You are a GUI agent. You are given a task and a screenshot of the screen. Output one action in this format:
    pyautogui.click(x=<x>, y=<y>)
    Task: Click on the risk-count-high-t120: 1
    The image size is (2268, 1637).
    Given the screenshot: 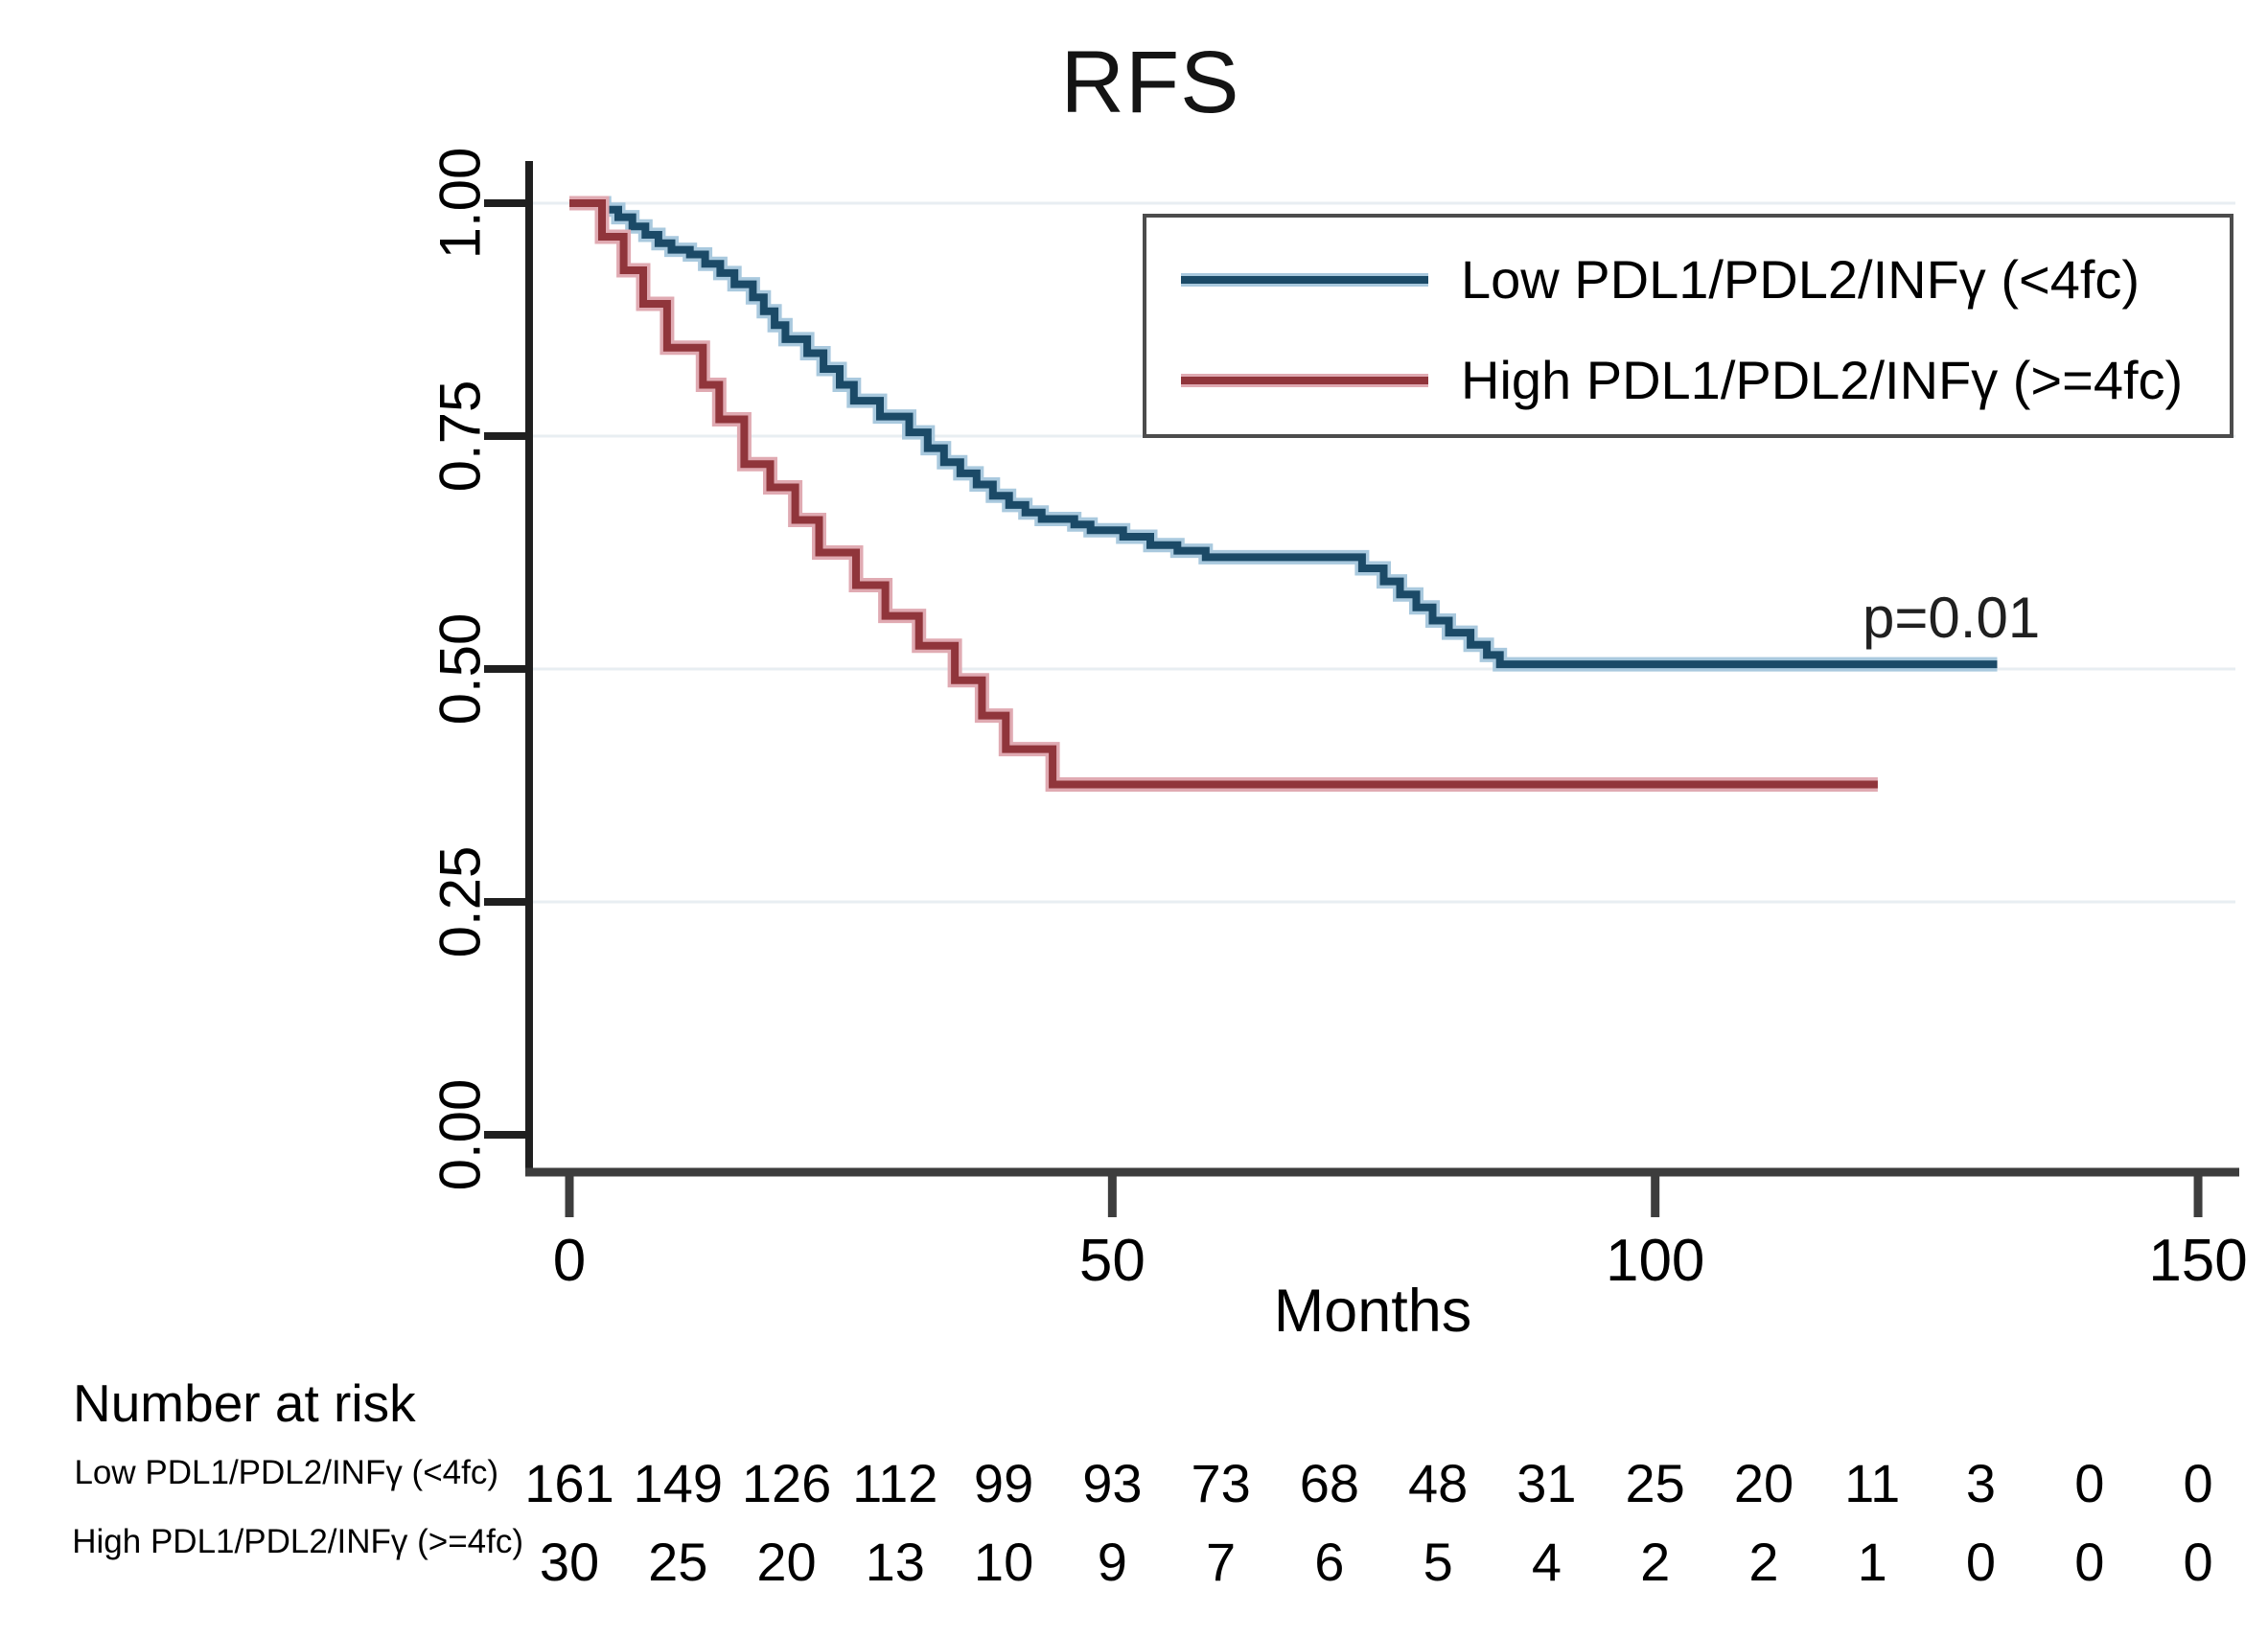 What is the action you would take?
    pyautogui.click(x=1872, y=1562)
    